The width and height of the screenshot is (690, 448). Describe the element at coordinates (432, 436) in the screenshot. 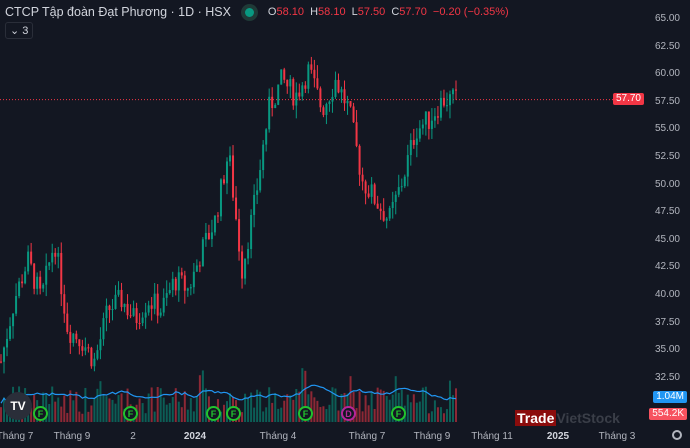

I see `time-tick: Tháng 9` at that location.